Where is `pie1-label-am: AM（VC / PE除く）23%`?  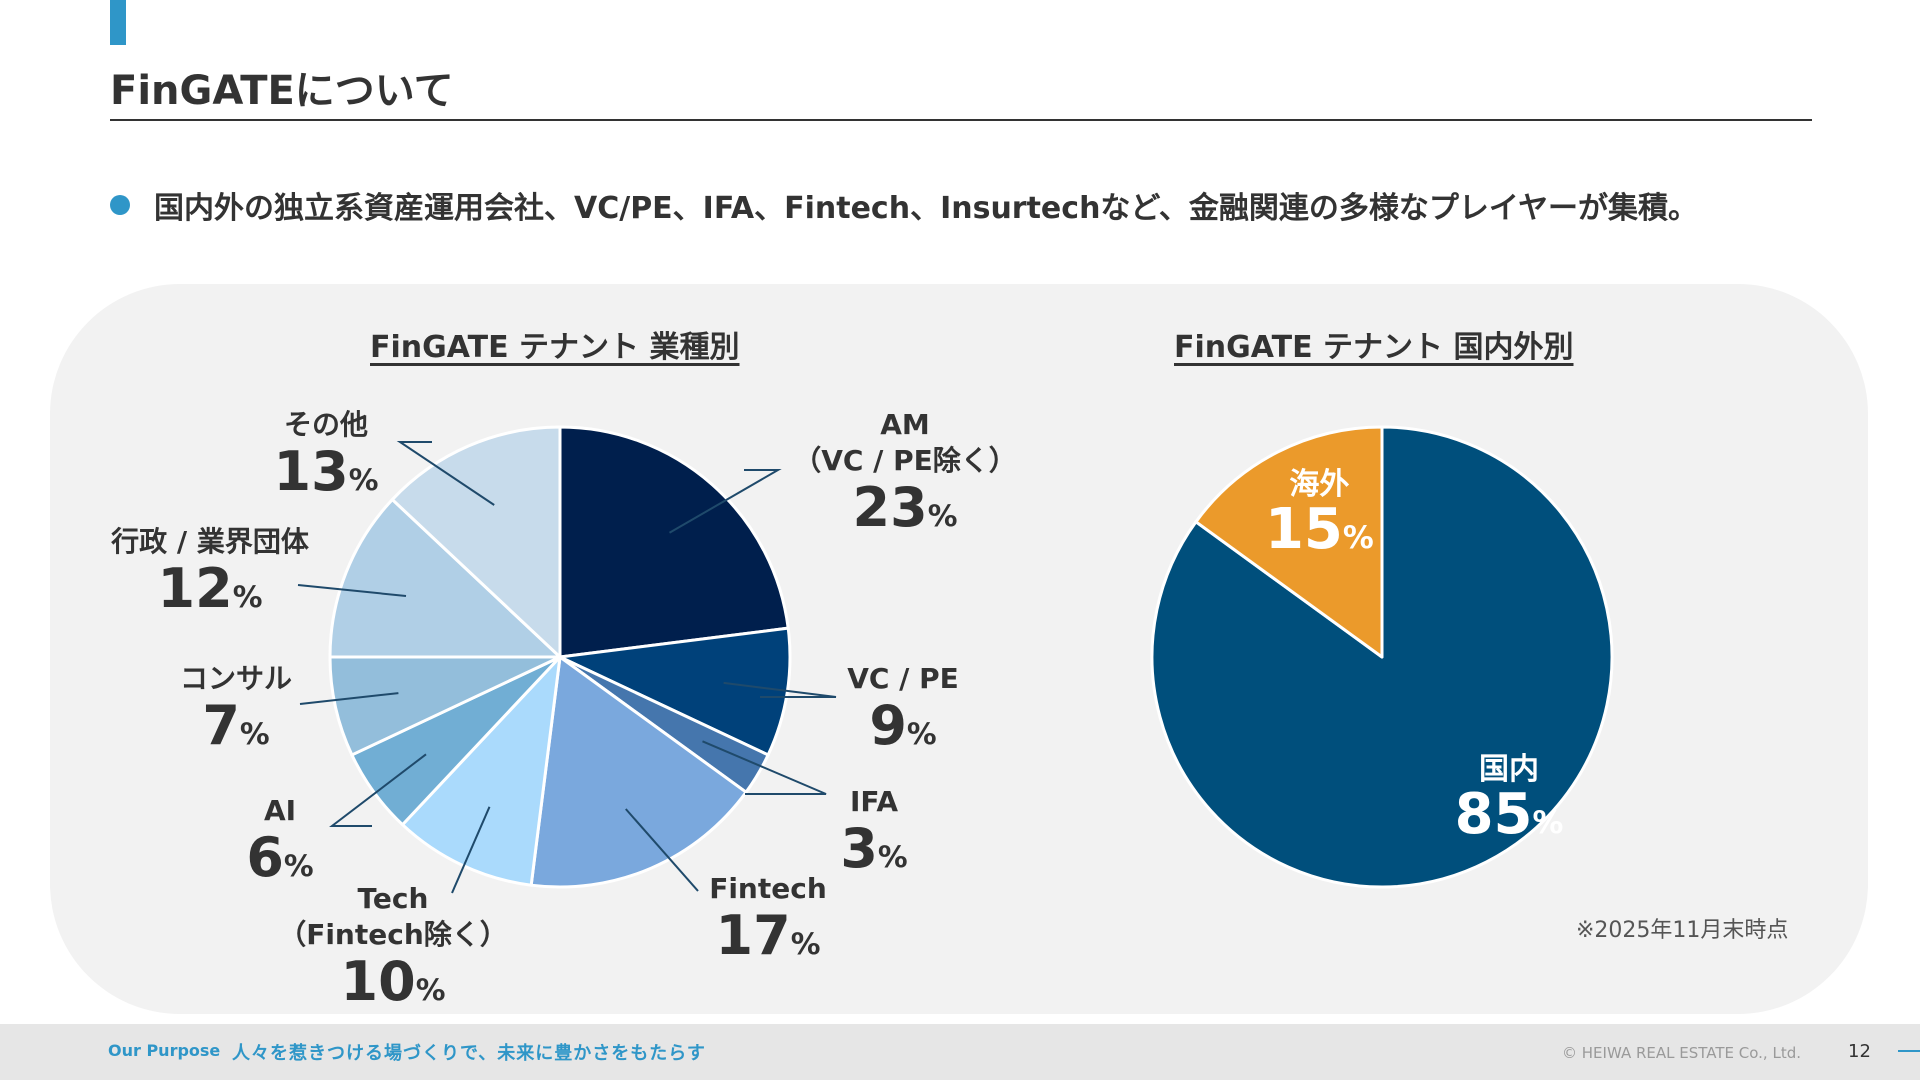 pie1-label-am: AM（VC / PE除く）23% is located at coordinates (905, 473).